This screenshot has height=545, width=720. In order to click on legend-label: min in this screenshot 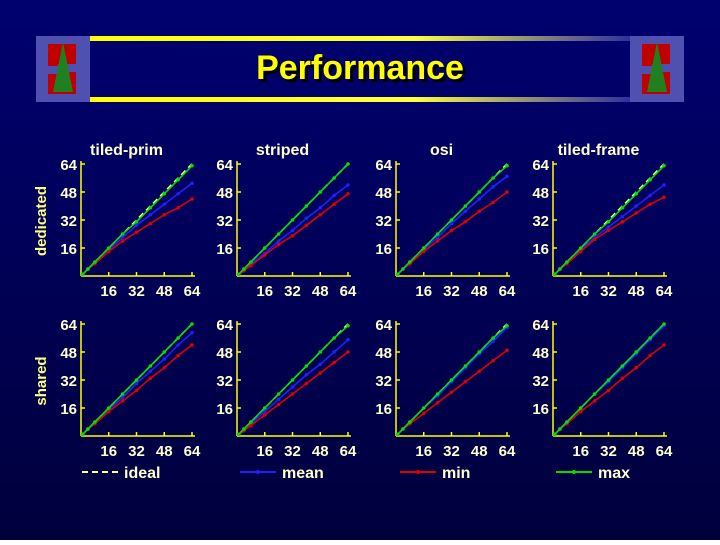, I will do `click(456, 473)`.